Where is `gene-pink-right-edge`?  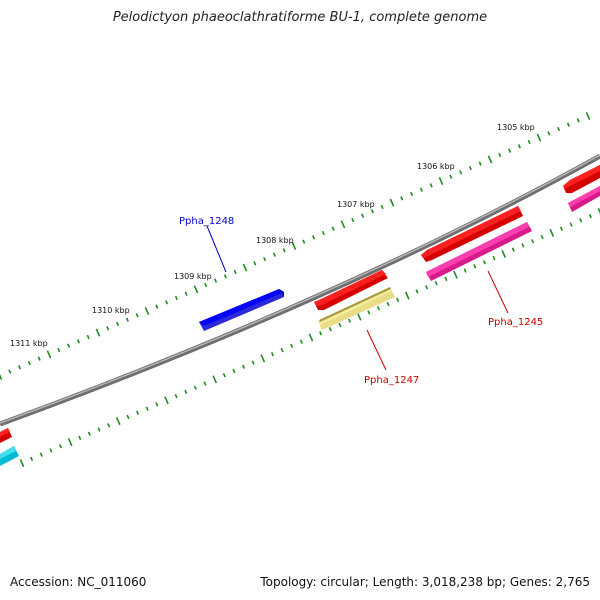
gene-pink-right-edge is located at coordinates (584, 199).